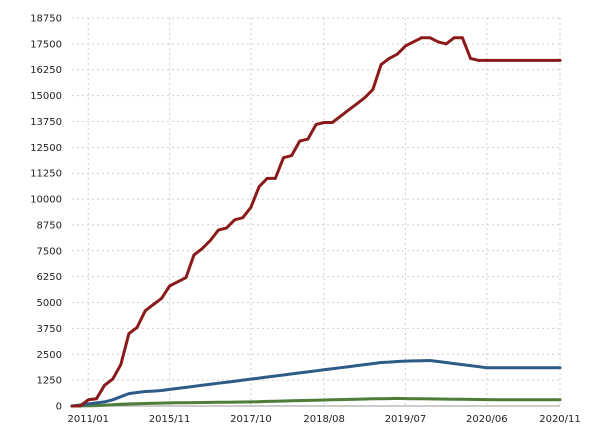 Image resolution: width=600 pixels, height=447 pixels. What do you see at coordinates (49, 277) in the screenshot?
I see `y-tick-label: 6250` at bounding box center [49, 277].